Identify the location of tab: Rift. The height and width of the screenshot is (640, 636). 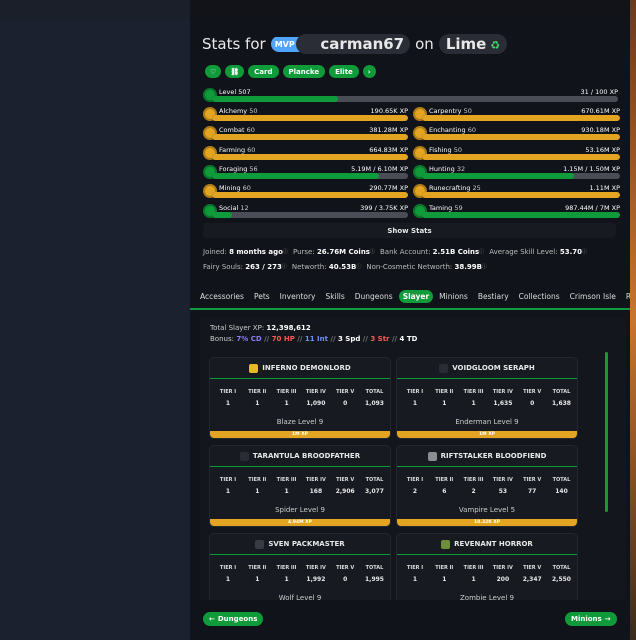
(627, 296).